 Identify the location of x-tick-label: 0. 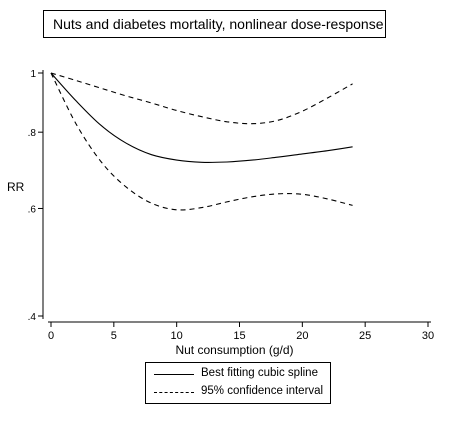
(51, 336).